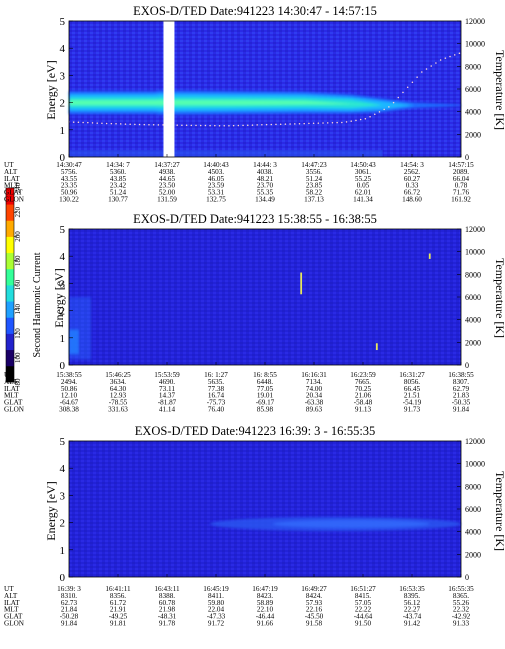 The image size is (505, 649). Describe the element at coordinates (314, 382) in the screenshot. I see `ephemeris-cell: 7134.` at that location.